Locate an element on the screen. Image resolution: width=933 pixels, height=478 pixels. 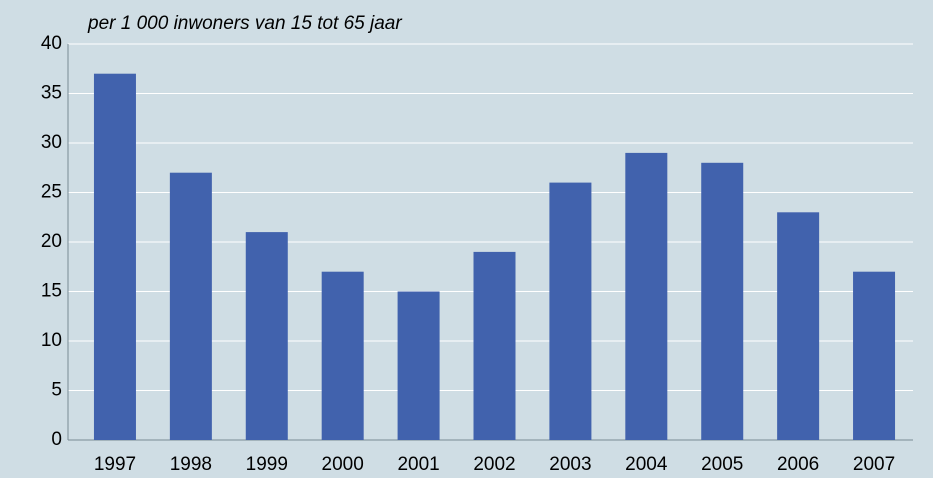
chart-title: per 1 000 inwoners van 15 tot 65 jaar is located at coordinates (244, 23).